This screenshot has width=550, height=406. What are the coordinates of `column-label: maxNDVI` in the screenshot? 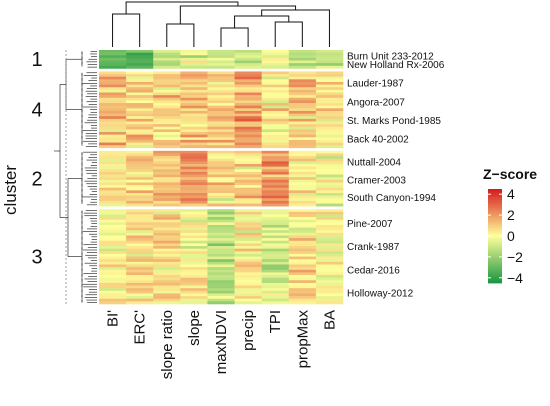 It's located at (221, 342).